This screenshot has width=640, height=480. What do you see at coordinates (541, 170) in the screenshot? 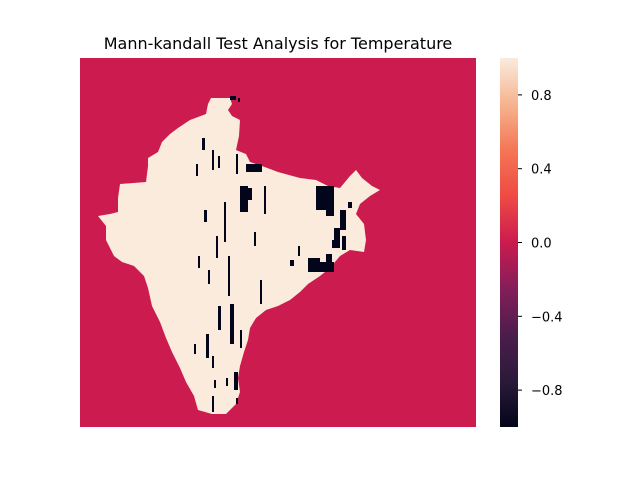
I see `colorbar-tick-label: 0.4` at bounding box center [541, 170].